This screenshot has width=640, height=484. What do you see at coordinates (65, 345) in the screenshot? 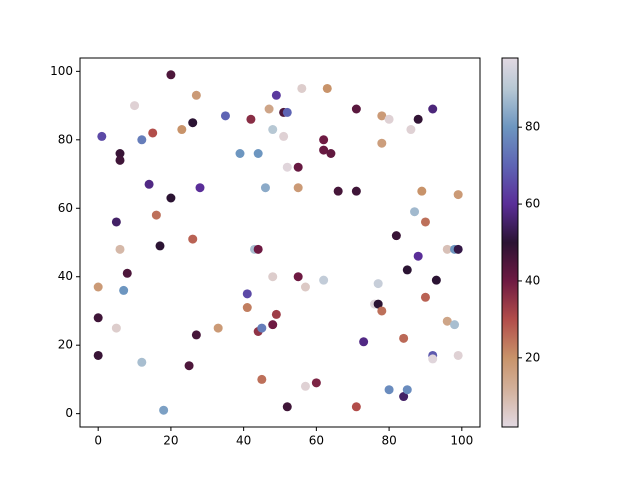
I see `y-tick-label: 20` at bounding box center [65, 345].